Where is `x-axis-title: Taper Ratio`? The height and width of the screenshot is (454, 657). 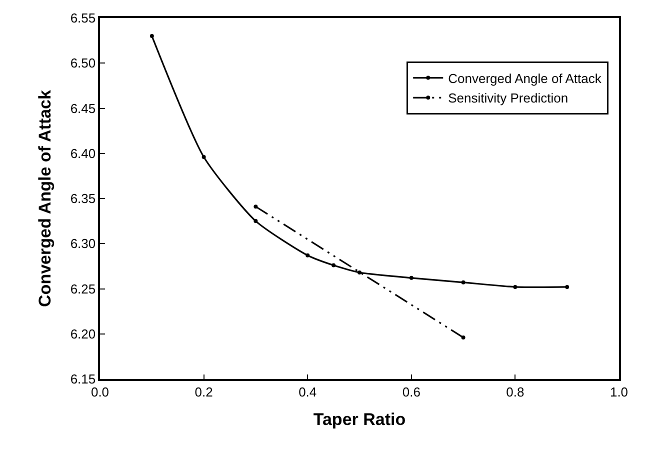
x-axis-title: Taper Ratio is located at coordinates (359, 420).